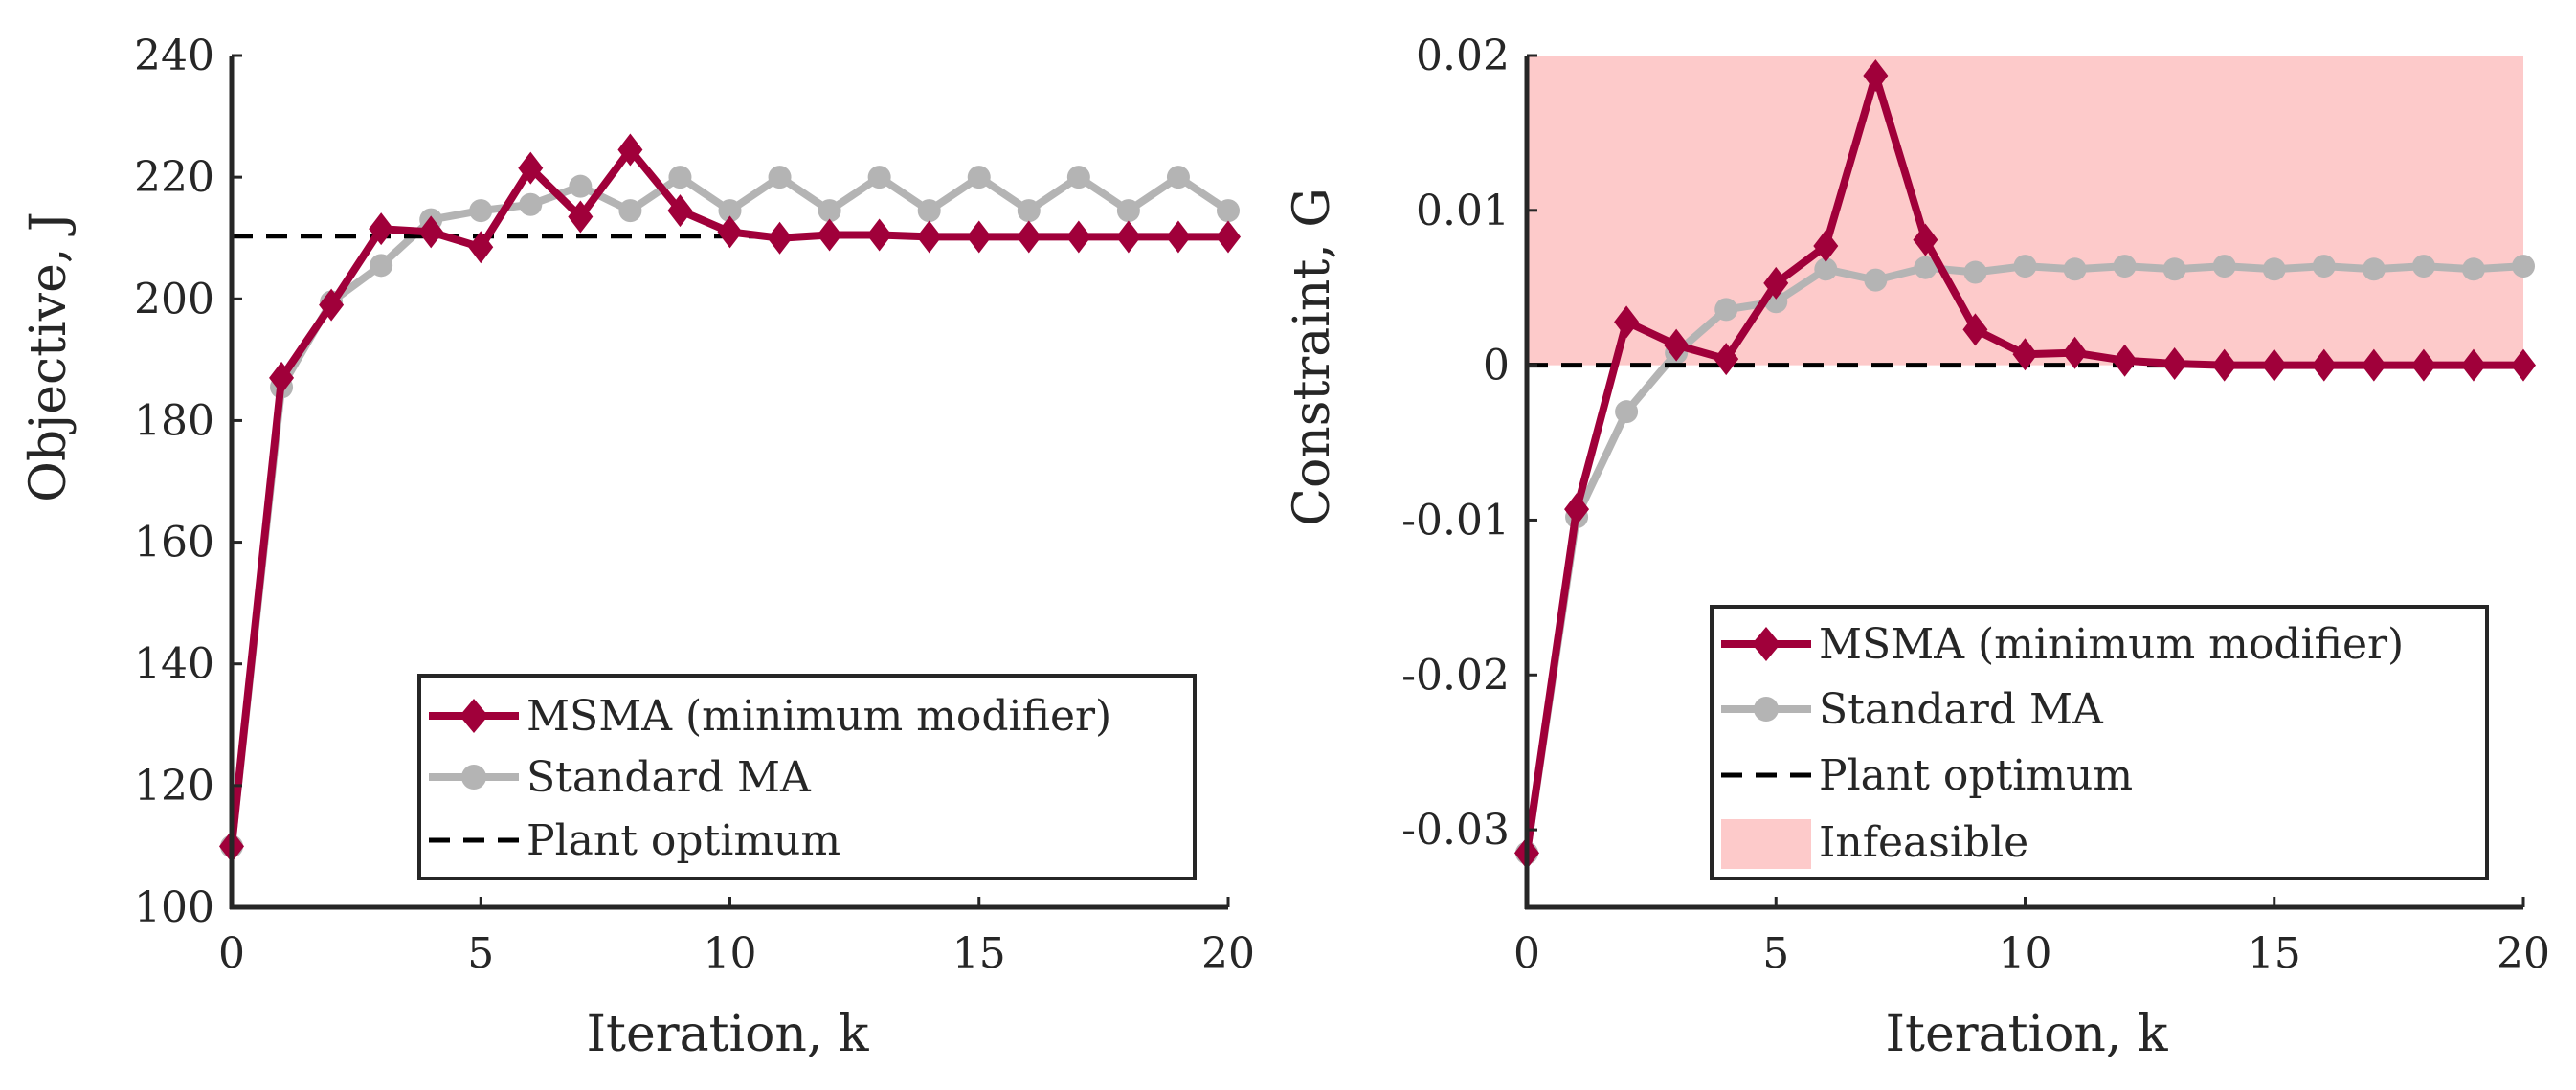  What do you see at coordinates (174, 56) in the screenshot?
I see `objective-y-tick-label: 240` at bounding box center [174, 56].